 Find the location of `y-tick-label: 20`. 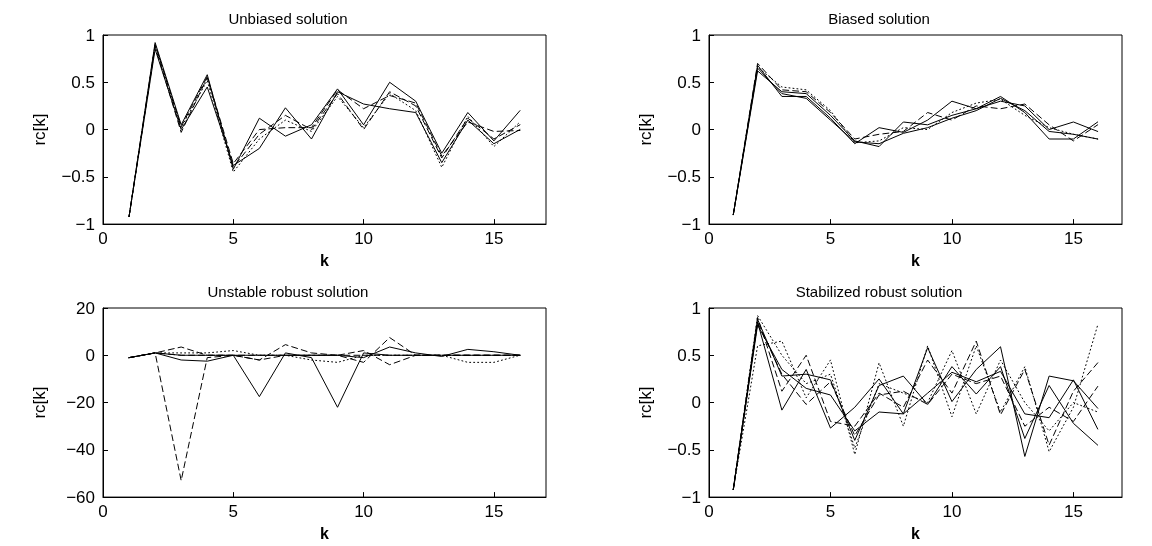

y-tick-label: 20 is located at coordinates (85, 308).